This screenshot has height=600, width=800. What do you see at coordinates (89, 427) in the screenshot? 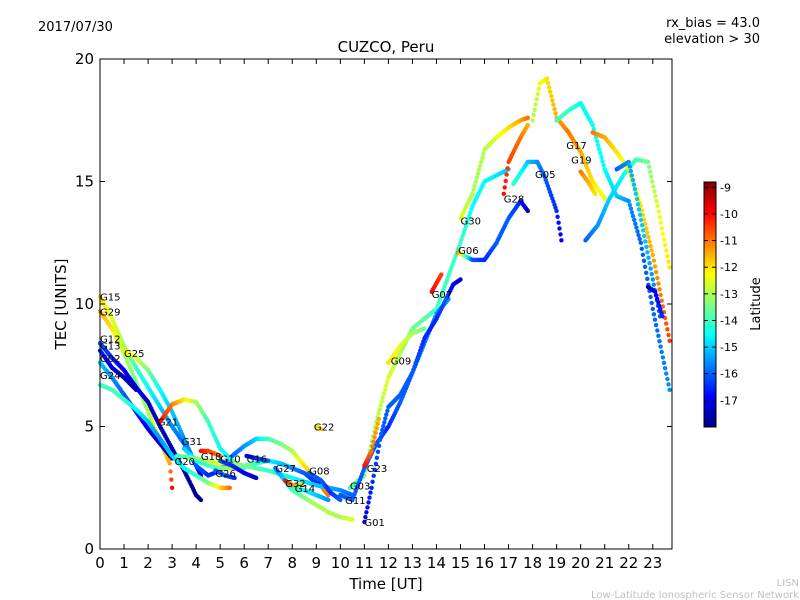
I see `y-tick-label: 5` at bounding box center [89, 427].